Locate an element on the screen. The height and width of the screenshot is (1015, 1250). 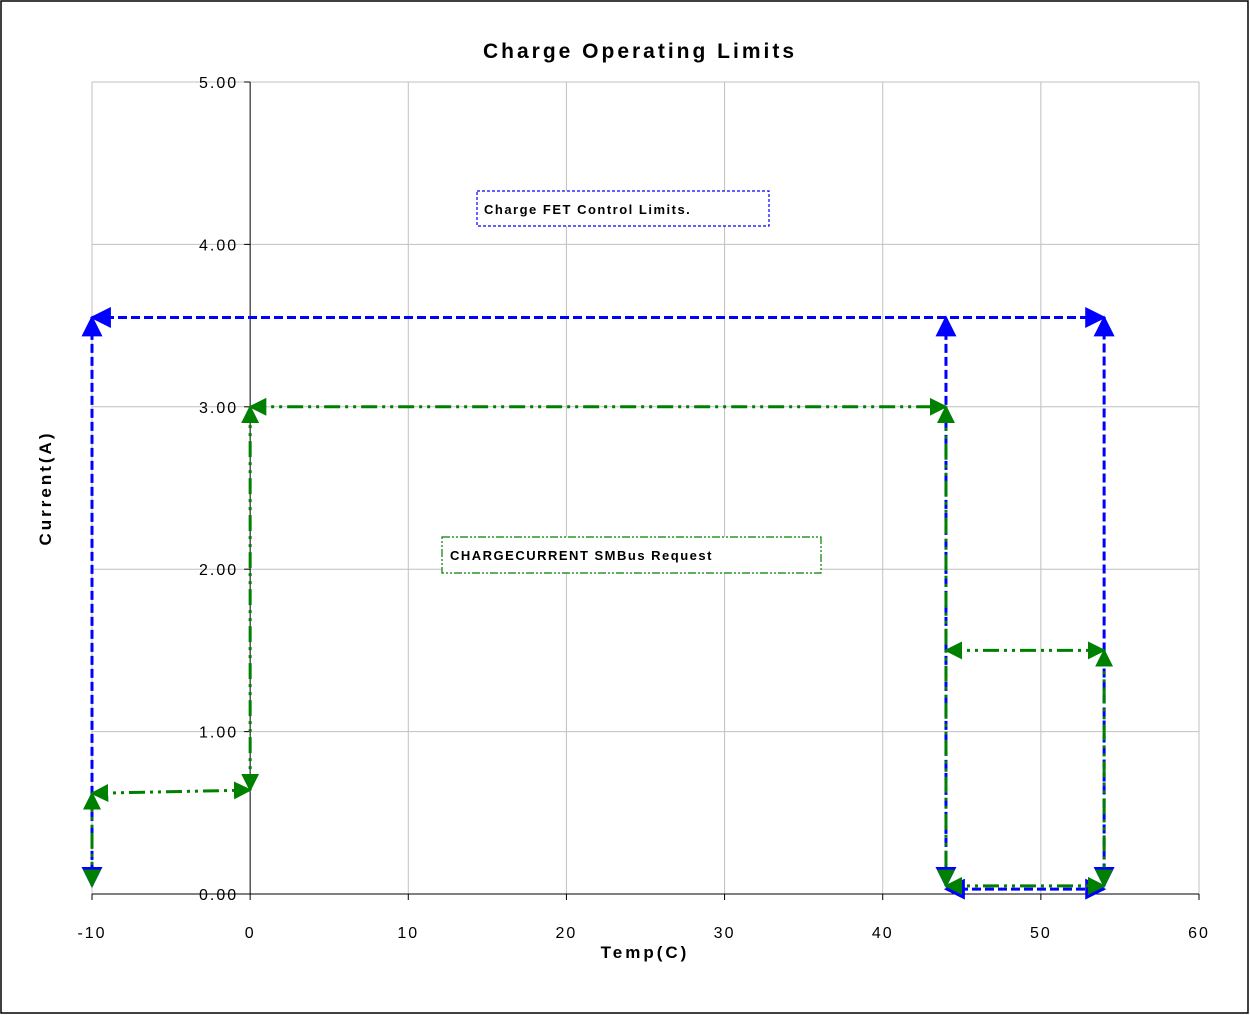
x-tick-label: 50 is located at coordinates (1041, 933).